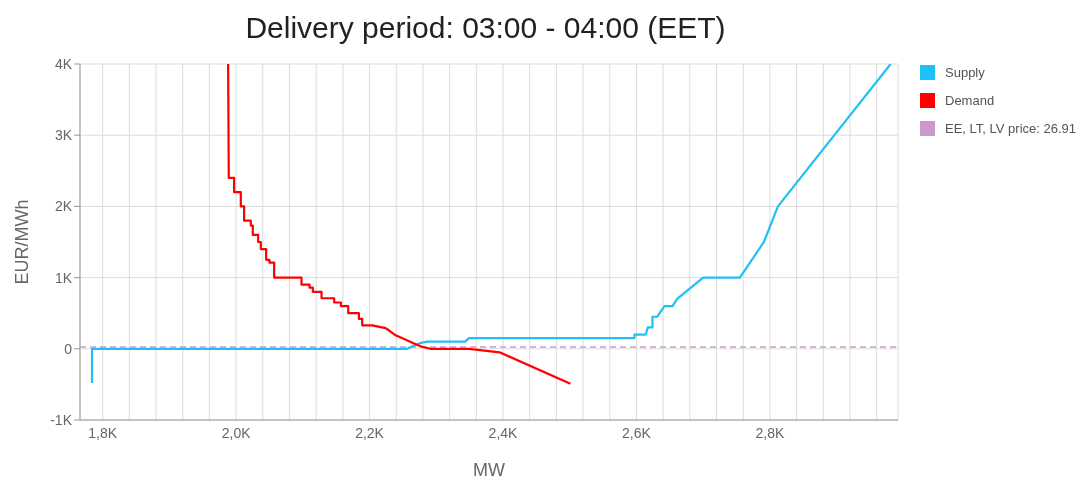 This screenshot has width=1091, height=498. Describe the element at coordinates (1011, 128) in the screenshot. I see `legend-label: EE, LT, LV price: 26.91` at that location.